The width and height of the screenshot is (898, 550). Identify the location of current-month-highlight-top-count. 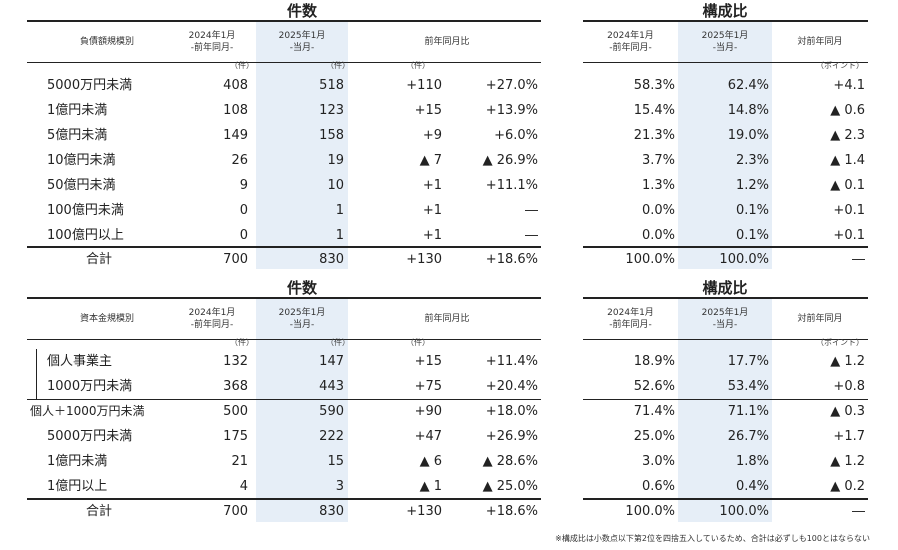
(302, 144).